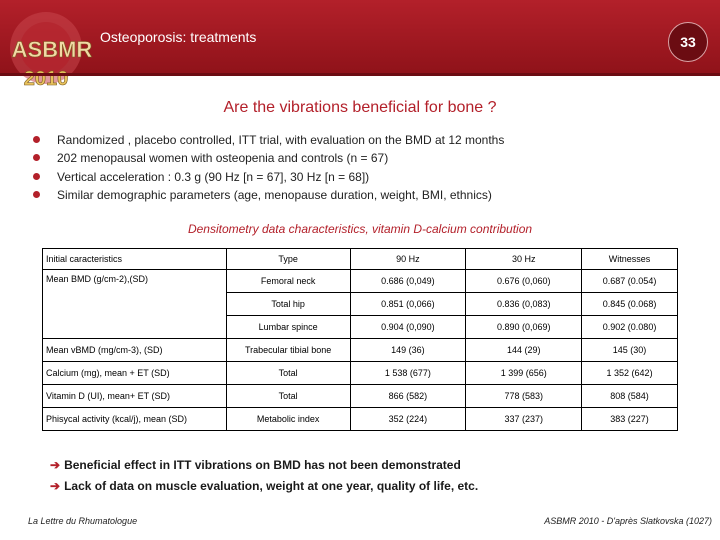 This screenshot has height=540, width=720. What do you see at coordinates (629, 327) in the screenshot?
I see `cell-witnesses: 0.902 (0.080)` at bounding box center [629, 327].